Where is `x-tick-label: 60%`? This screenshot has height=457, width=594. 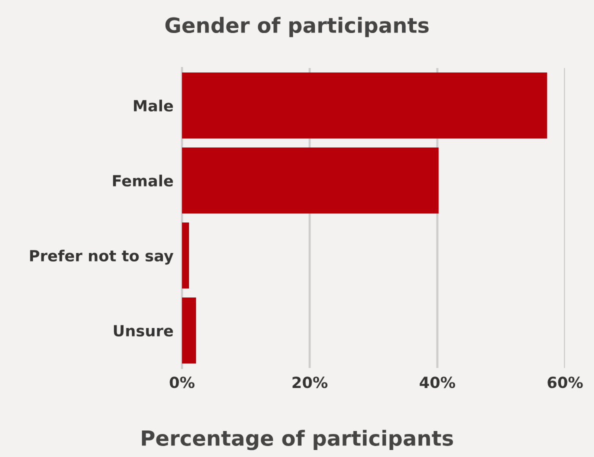 x-tick-label: 60% is located at coordinates (565, 382).